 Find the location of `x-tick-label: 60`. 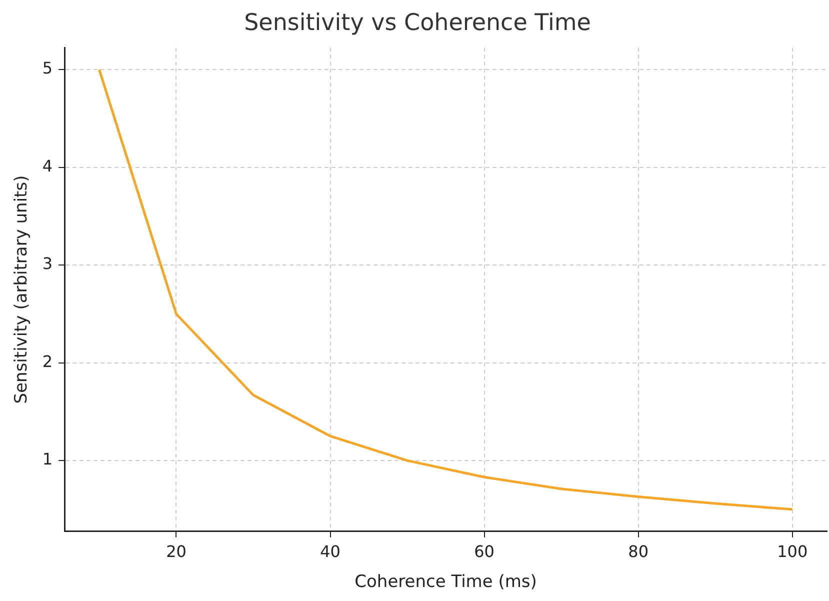

x-tick-label: 60 is located at coordinates (484, 552).